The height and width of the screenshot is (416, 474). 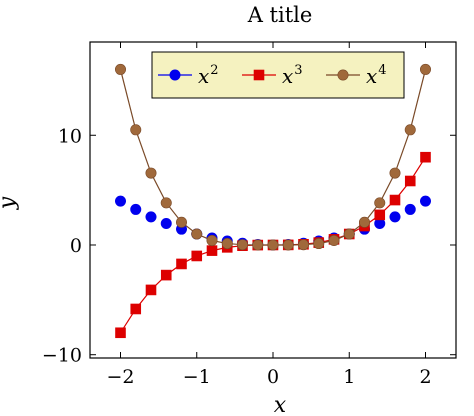 What do you see at coordinates (120, 377) in the screenshot?
I see `x-tick-label: −2` at bounding box center [120, 377].